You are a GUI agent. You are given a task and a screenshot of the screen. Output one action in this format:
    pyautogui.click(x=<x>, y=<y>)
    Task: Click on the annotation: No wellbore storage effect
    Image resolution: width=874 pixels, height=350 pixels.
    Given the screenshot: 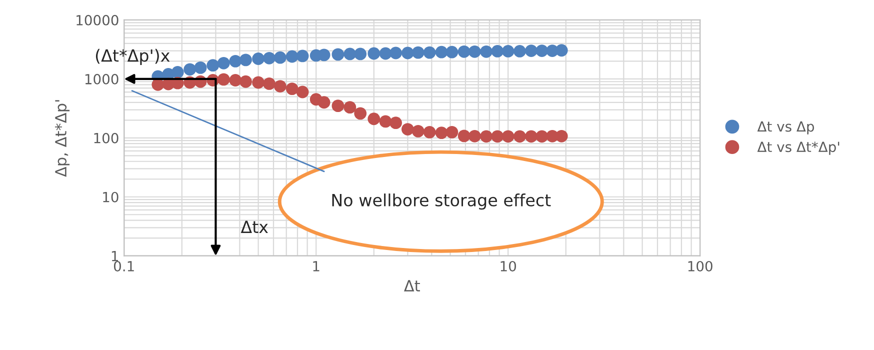 What is the action you would take?
    pyautogui.click(x=441, y=202)
    